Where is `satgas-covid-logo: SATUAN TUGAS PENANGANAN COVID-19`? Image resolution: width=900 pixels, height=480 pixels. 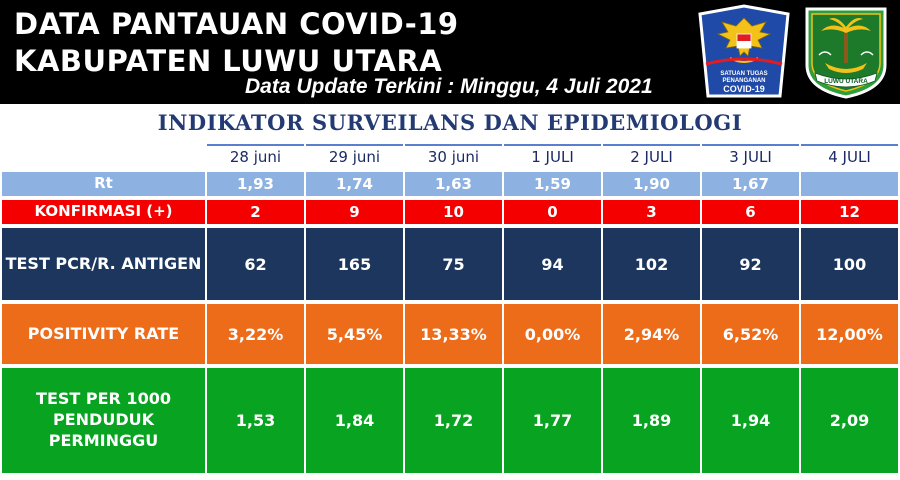 satgas-covid-logo: SATUAN TUGAS PENANGANAN COVID-19 is located at coordinates (744, 52).